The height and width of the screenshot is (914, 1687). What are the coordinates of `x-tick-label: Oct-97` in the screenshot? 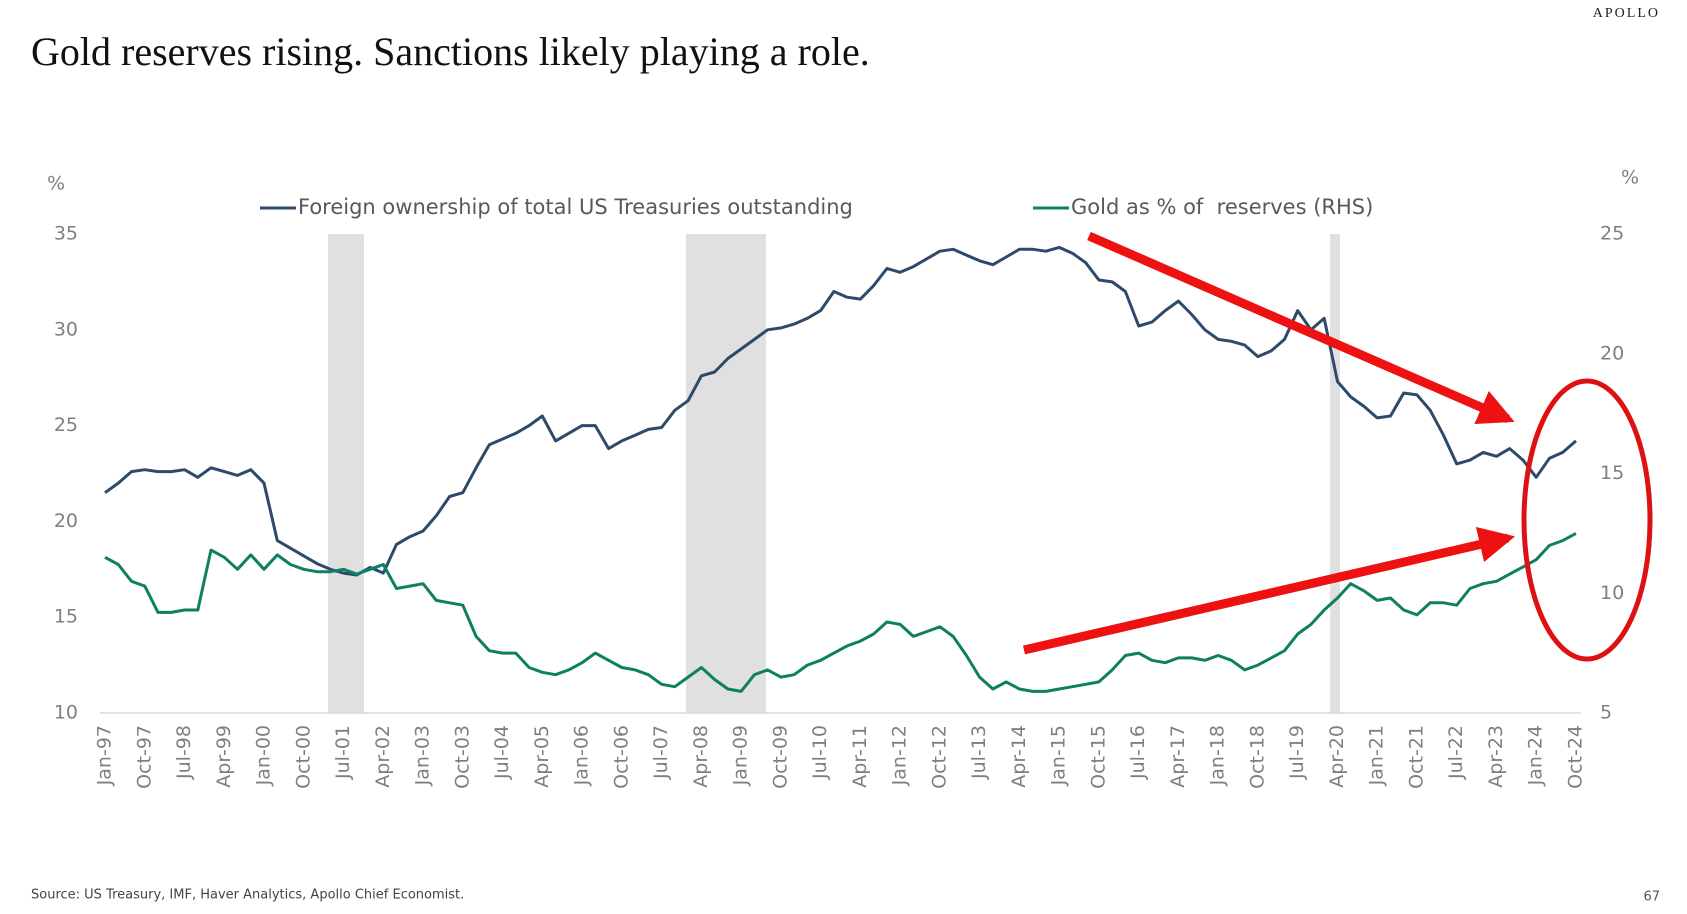 It's located at (144, 757).